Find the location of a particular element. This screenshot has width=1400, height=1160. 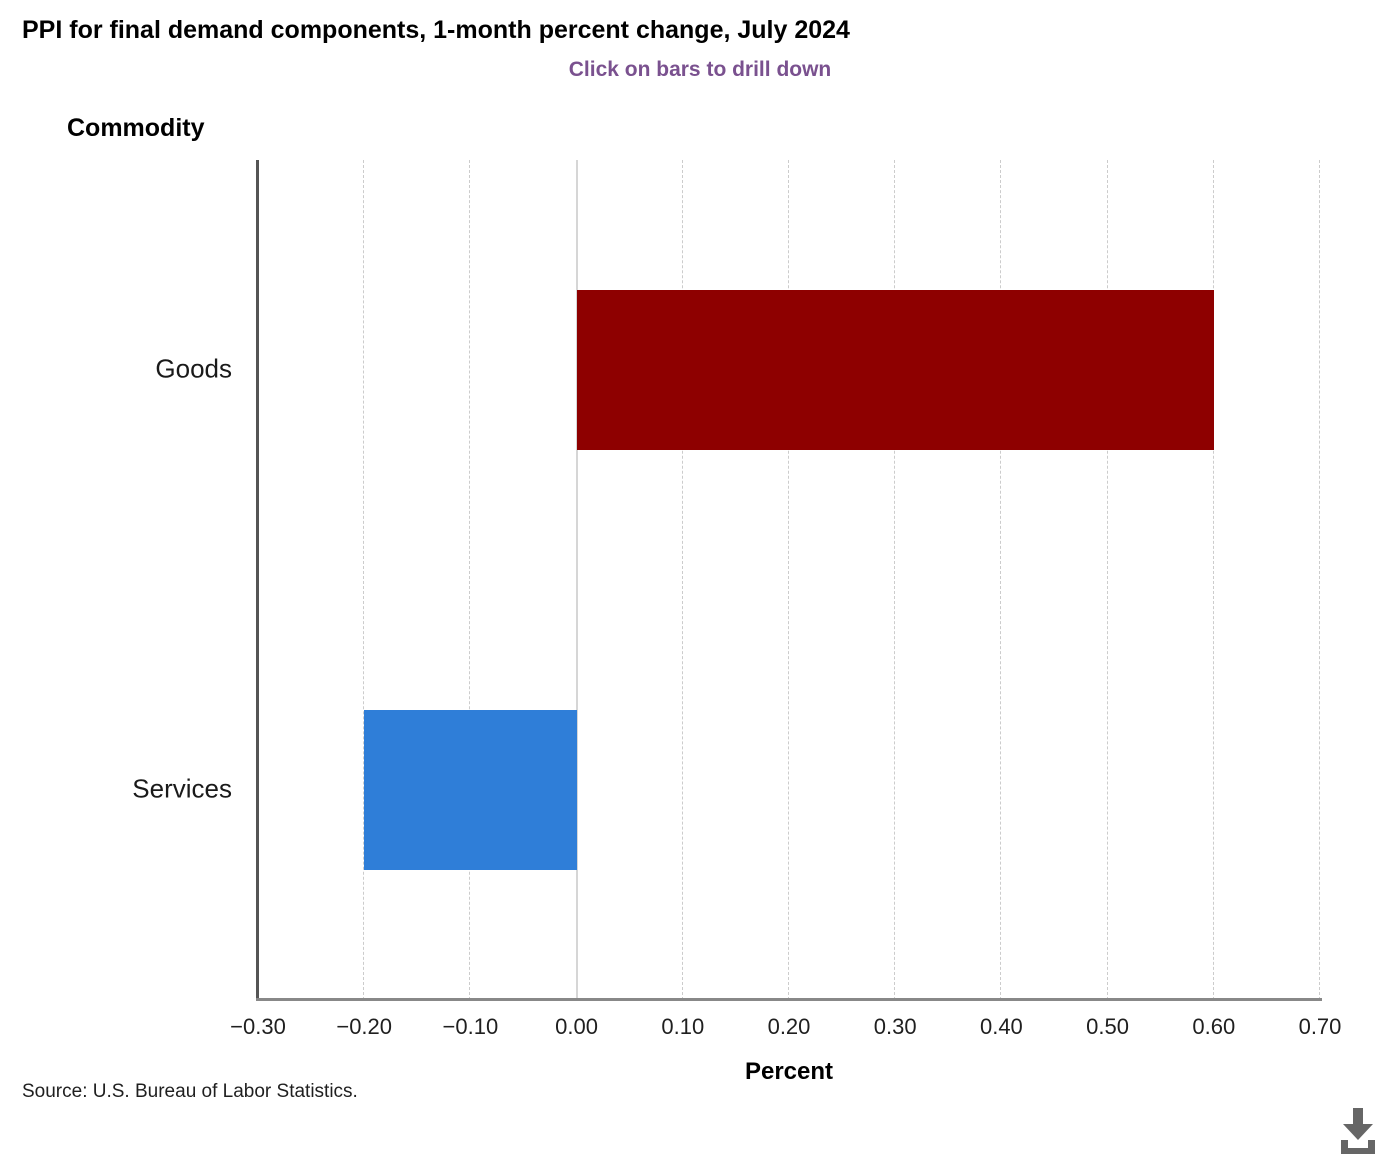

y-axis-line is located at coordinates (257, 580).